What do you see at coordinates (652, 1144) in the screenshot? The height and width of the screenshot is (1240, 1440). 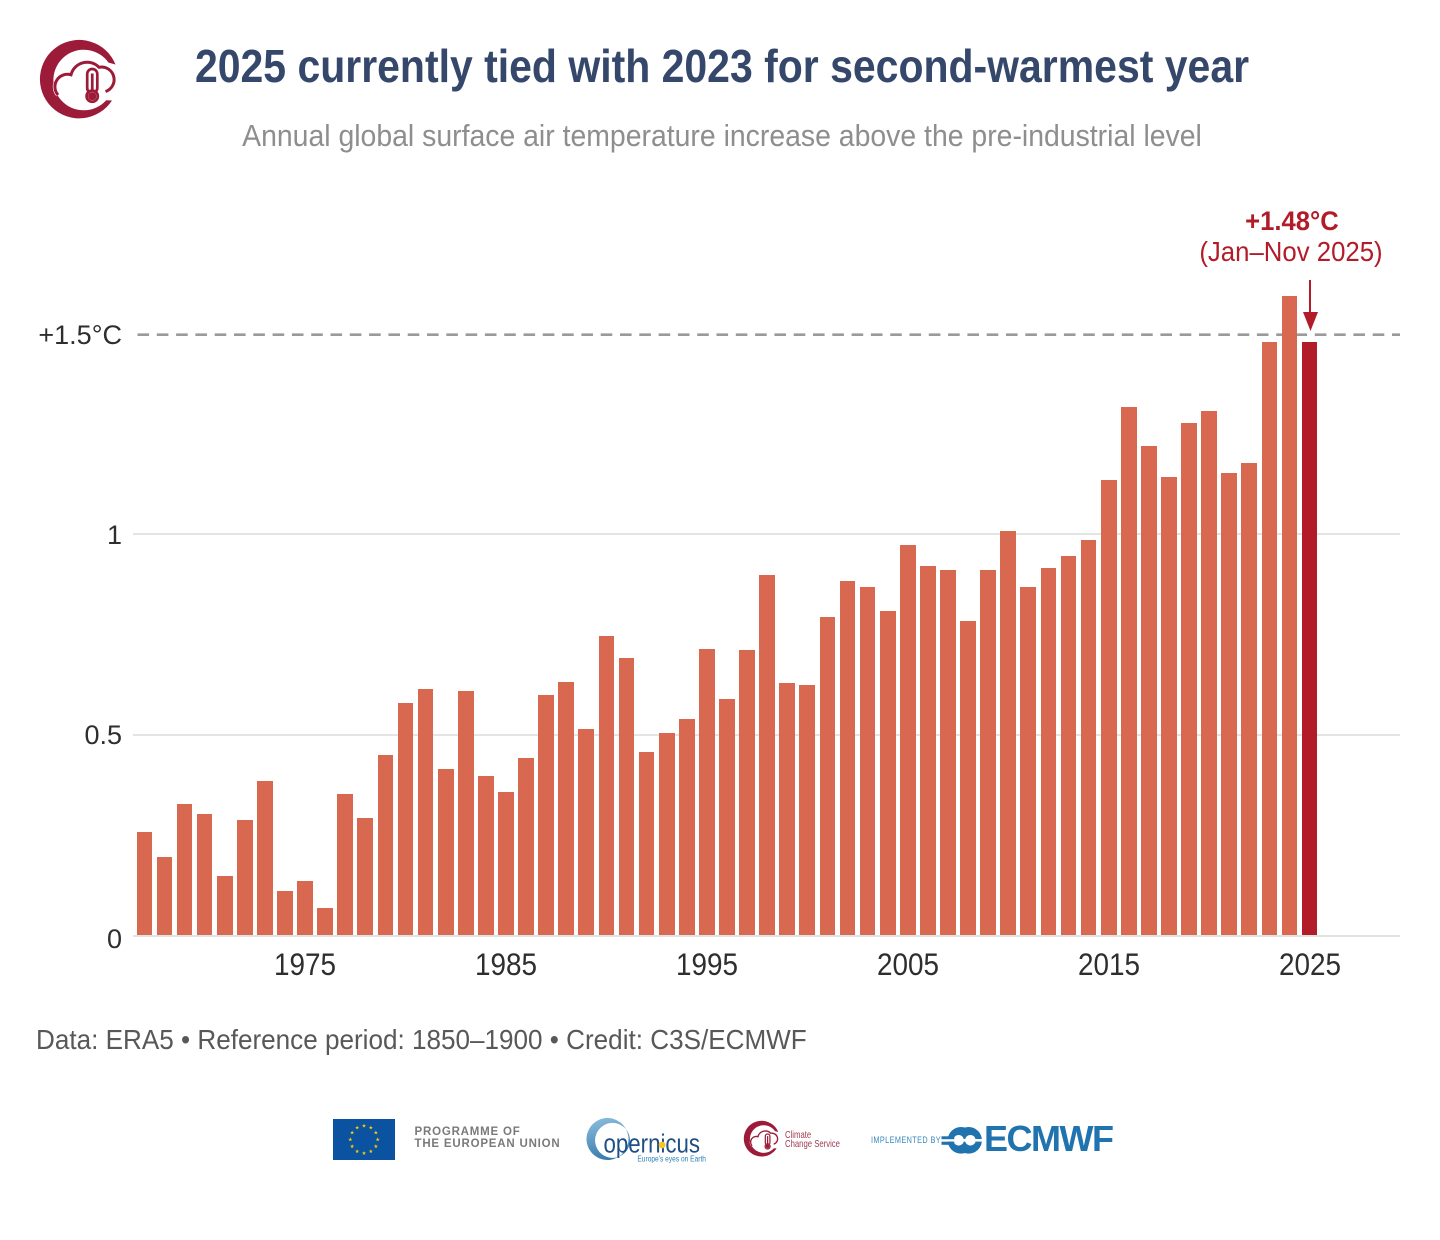 I see `svg-text: opernicus` at bounding box center [652, 1144].